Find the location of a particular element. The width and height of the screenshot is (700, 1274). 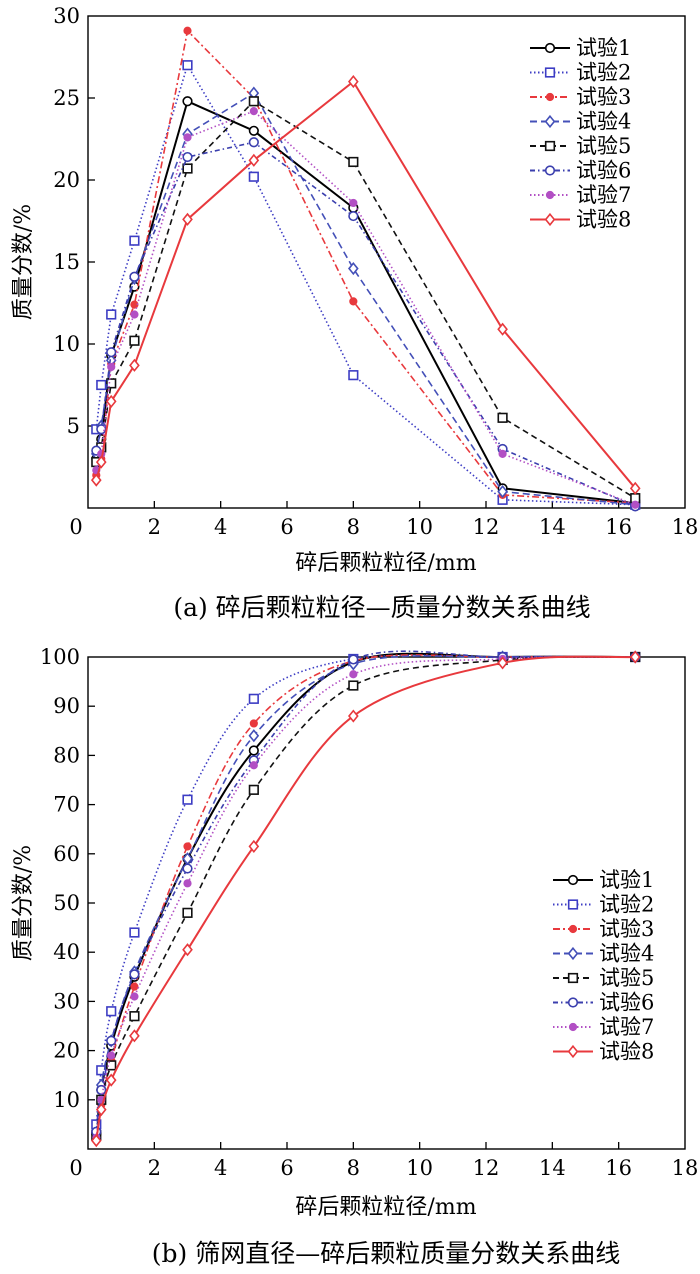

chart-b-x-tick-label: 14 is located at coordinates (552, 1168).